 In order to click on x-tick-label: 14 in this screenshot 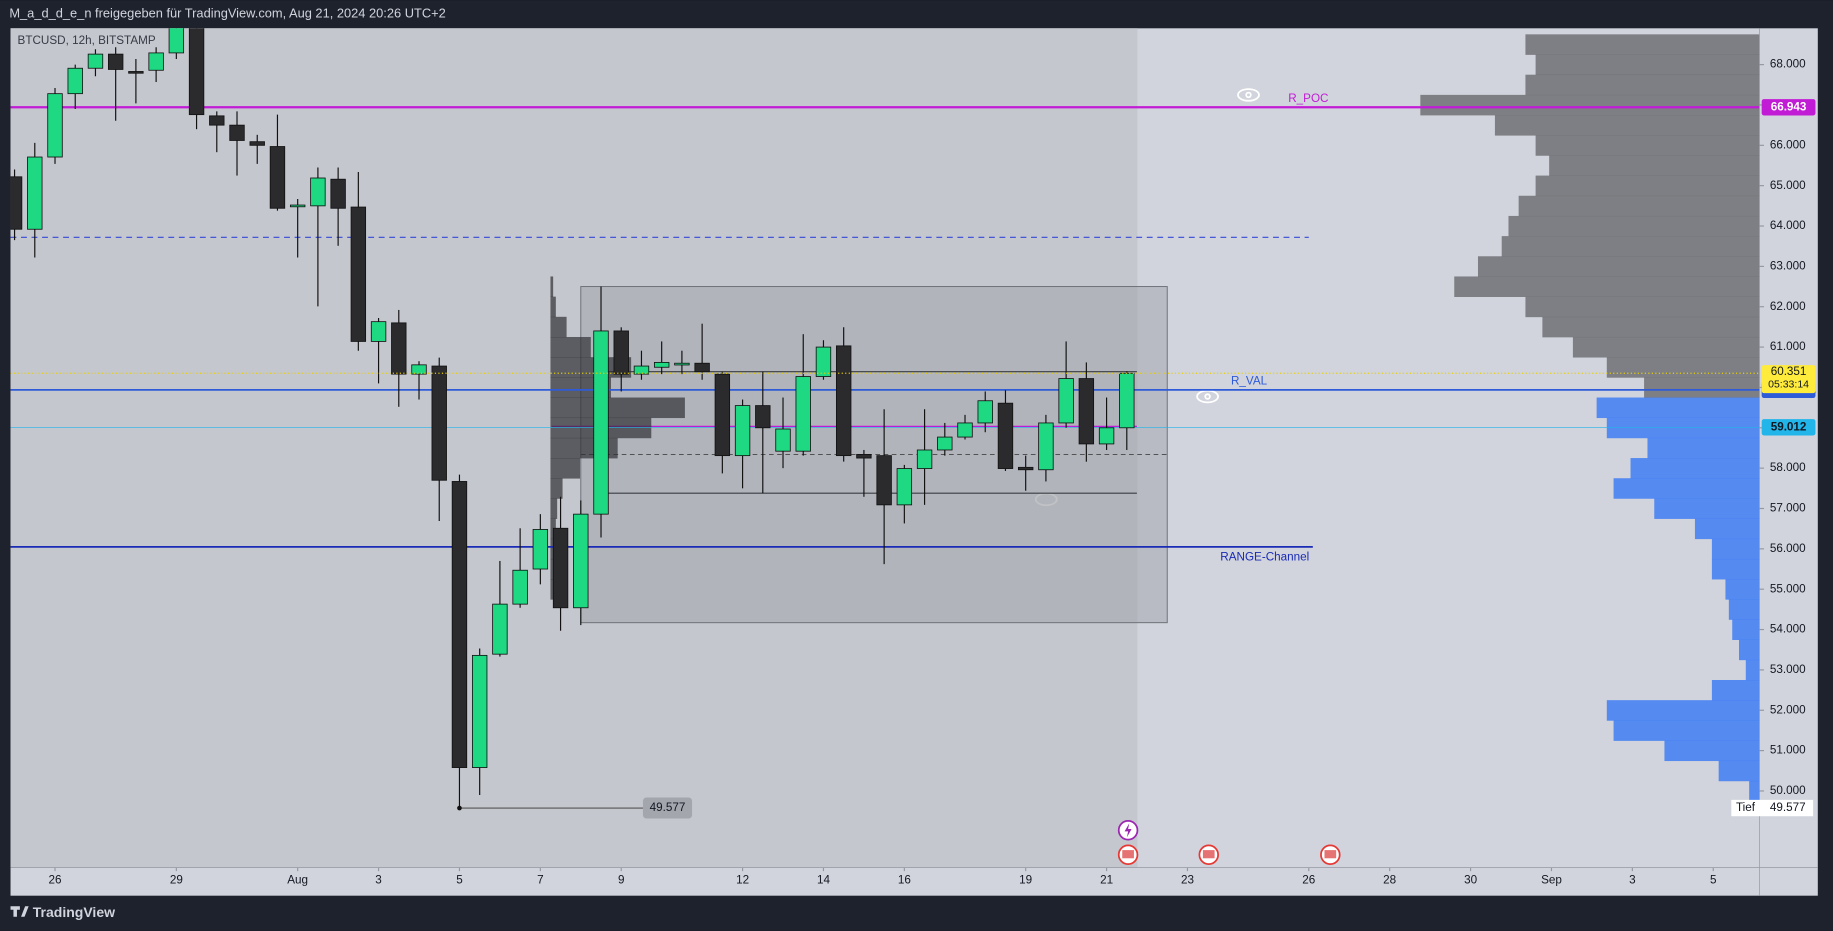, I will do `click(824, 880)`.